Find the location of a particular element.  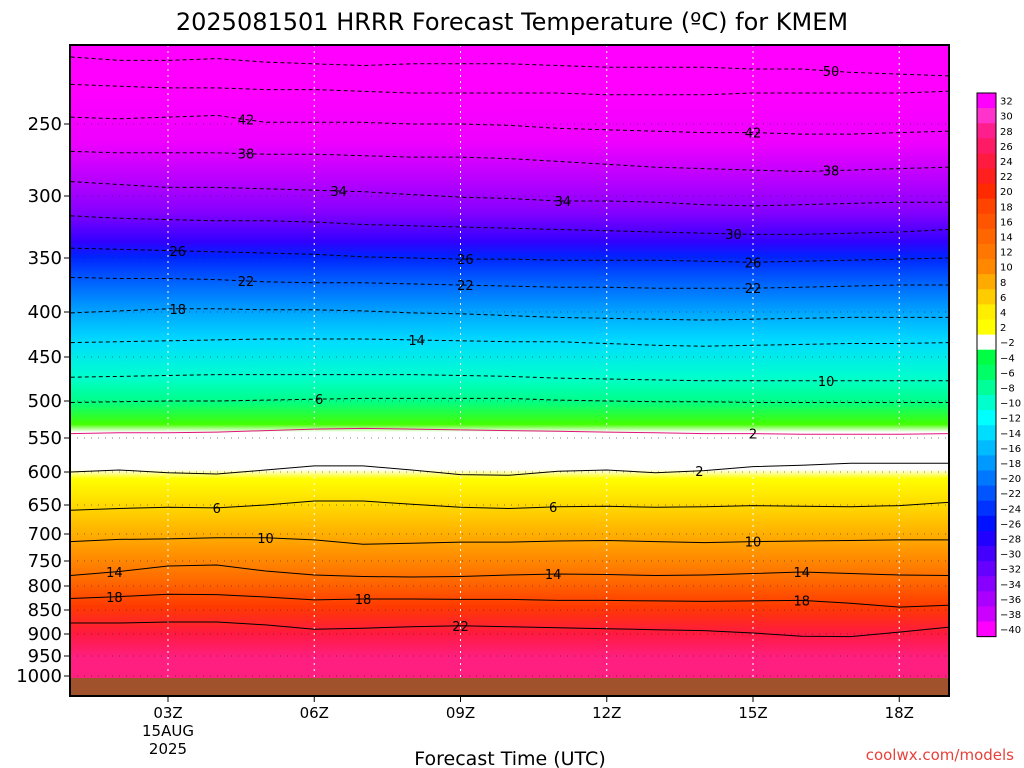

contour--2 is located at coordinates (509, 431).